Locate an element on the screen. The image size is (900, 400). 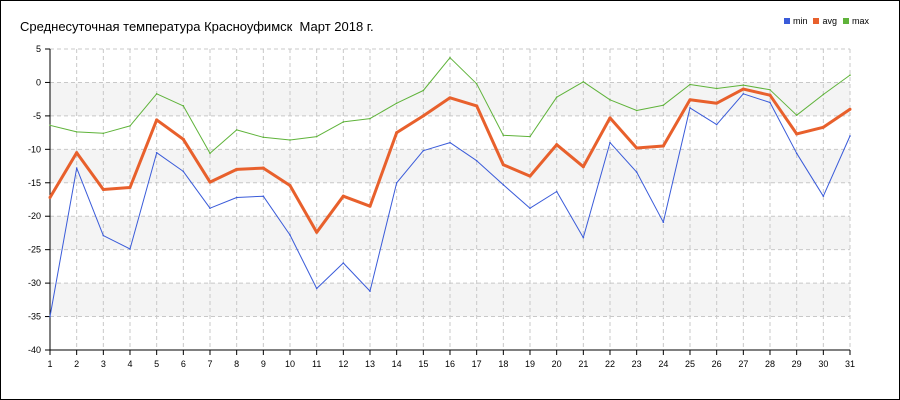
legend-label-min: min is located at coordinates (800, 21).